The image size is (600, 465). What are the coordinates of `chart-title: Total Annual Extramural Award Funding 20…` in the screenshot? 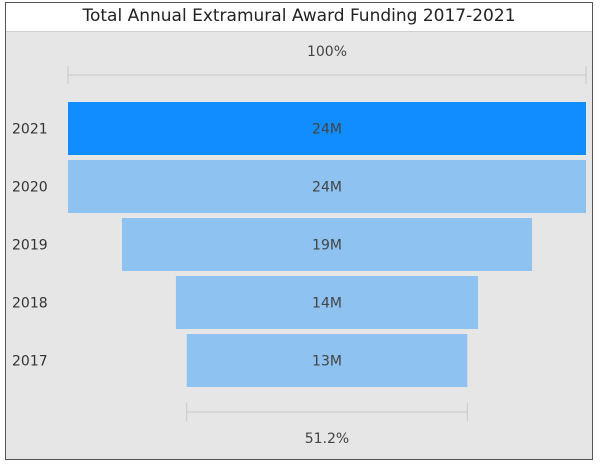 It's located at (299, 16).